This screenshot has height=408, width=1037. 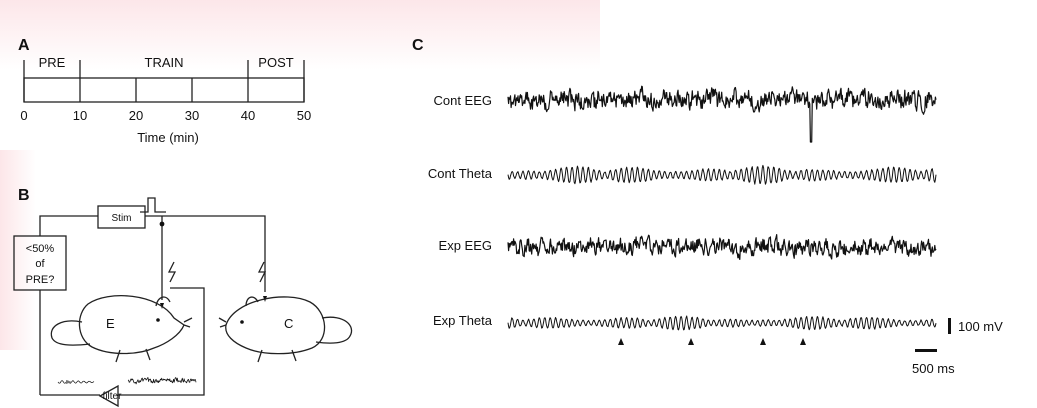 What do you see at coordinates (76, 382) in the screenshot?
I see `mini-filtered-trace` at bounding box center [76, 382].